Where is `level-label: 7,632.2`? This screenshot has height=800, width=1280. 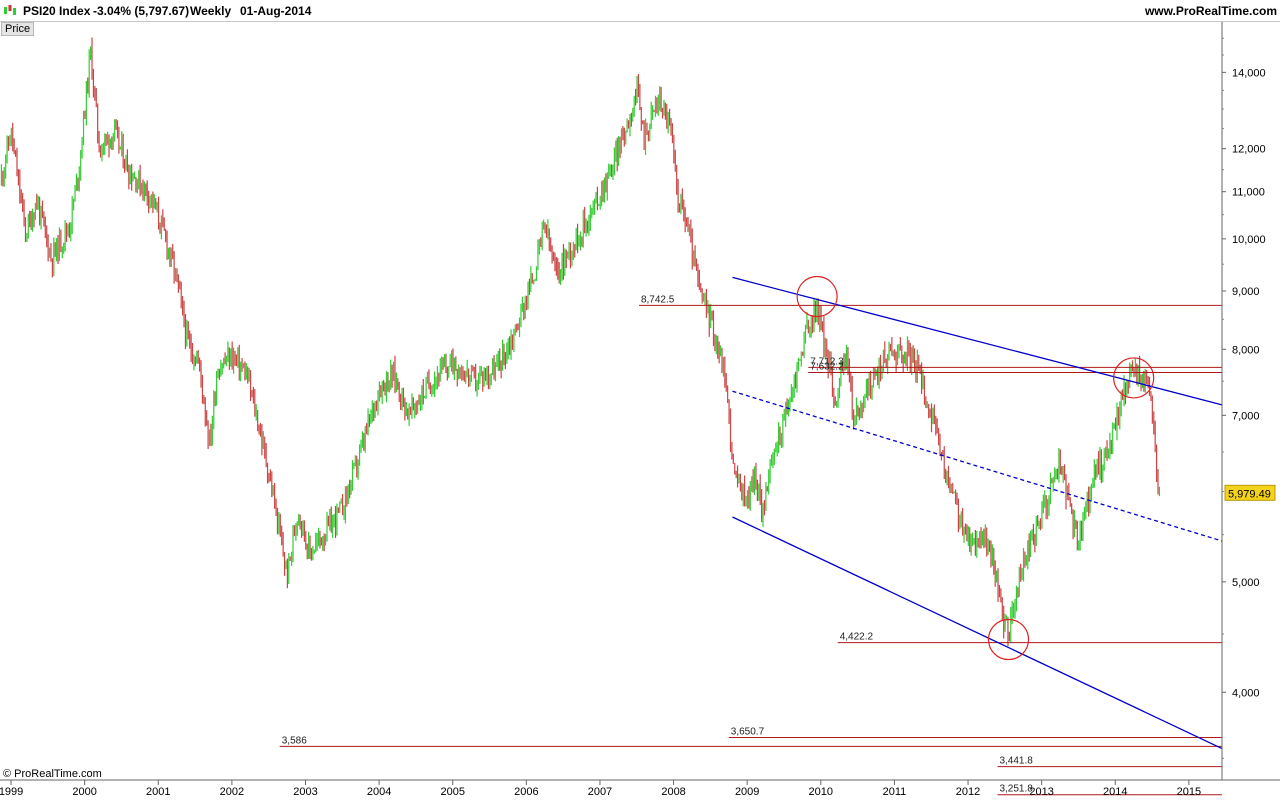
level-label: 7,632.2 is located at coordinates (827, 367).